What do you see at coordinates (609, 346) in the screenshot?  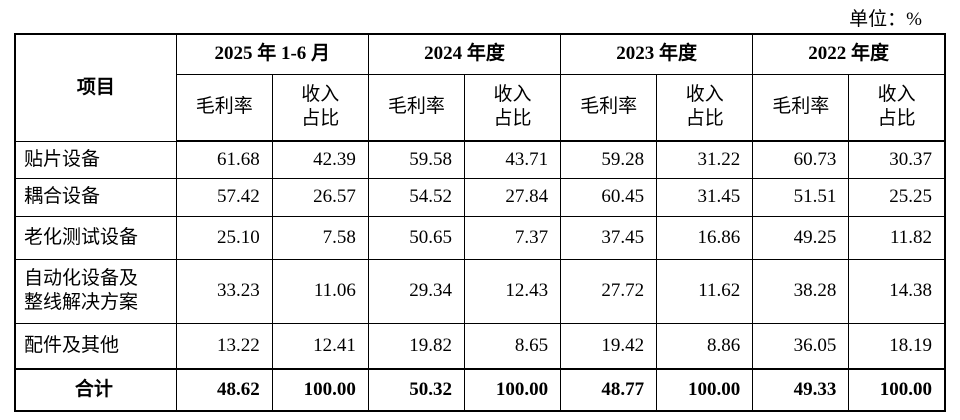 I see `cell-value: 19.42` at bounding box center [609, 346].